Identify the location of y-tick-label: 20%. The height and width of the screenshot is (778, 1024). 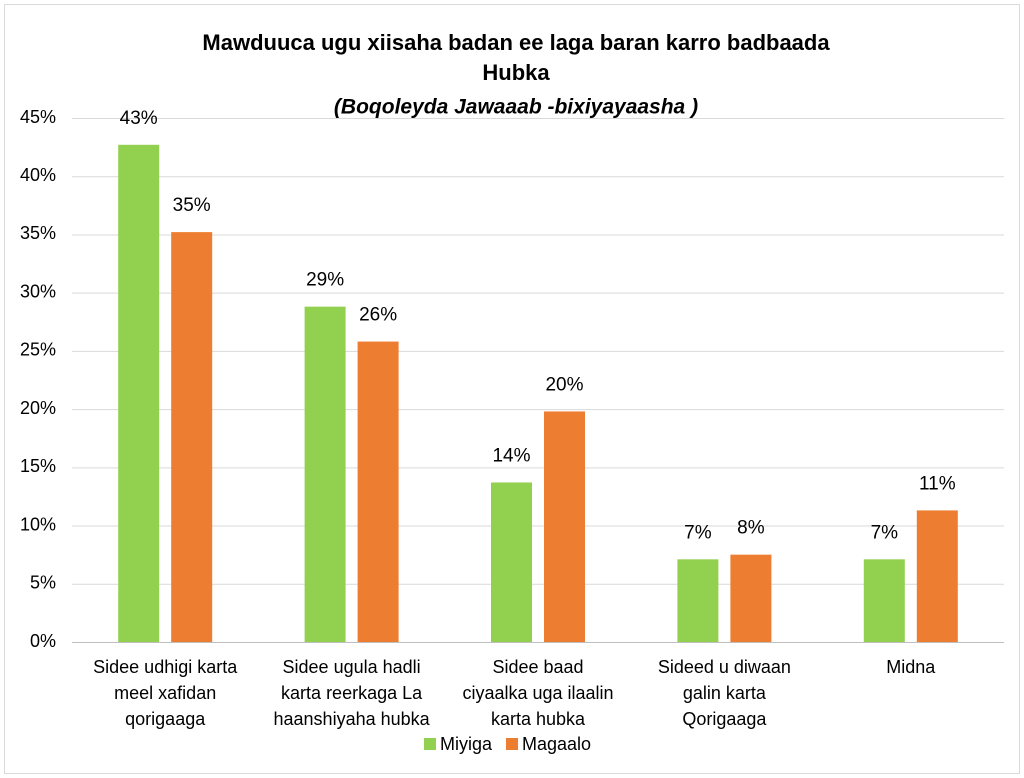
(38, 408).